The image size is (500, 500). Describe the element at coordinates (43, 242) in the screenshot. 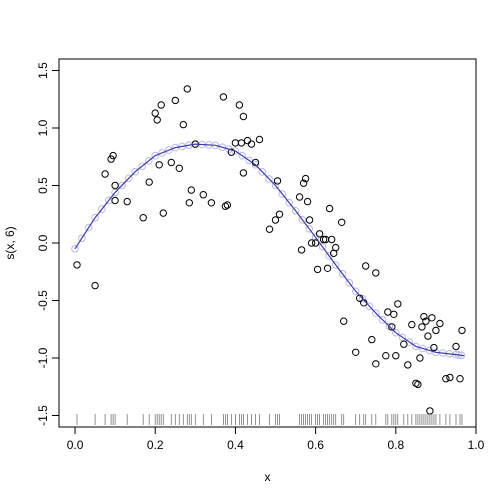

I see `y-tick-label: 0.0` at that location.